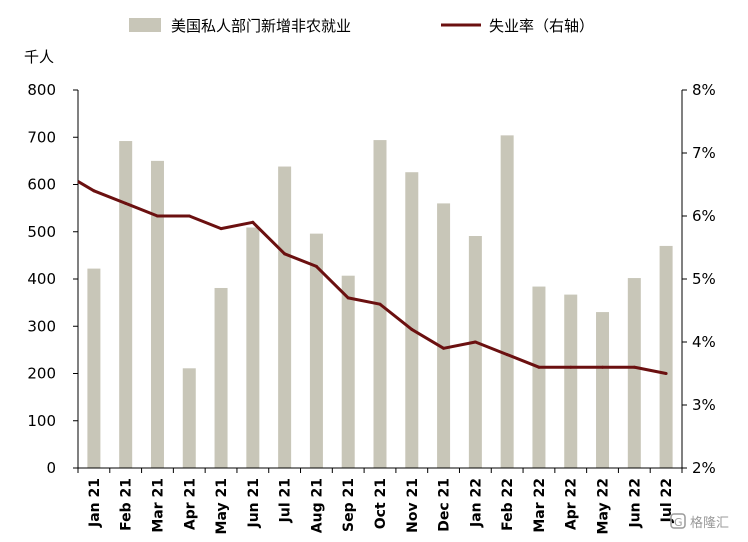 The height and width of the screenshot is (542, 748). Describe the element at coordinates (95, 503) in the screenshot. I see `x-tick-label-0: Jan 21` at that location.